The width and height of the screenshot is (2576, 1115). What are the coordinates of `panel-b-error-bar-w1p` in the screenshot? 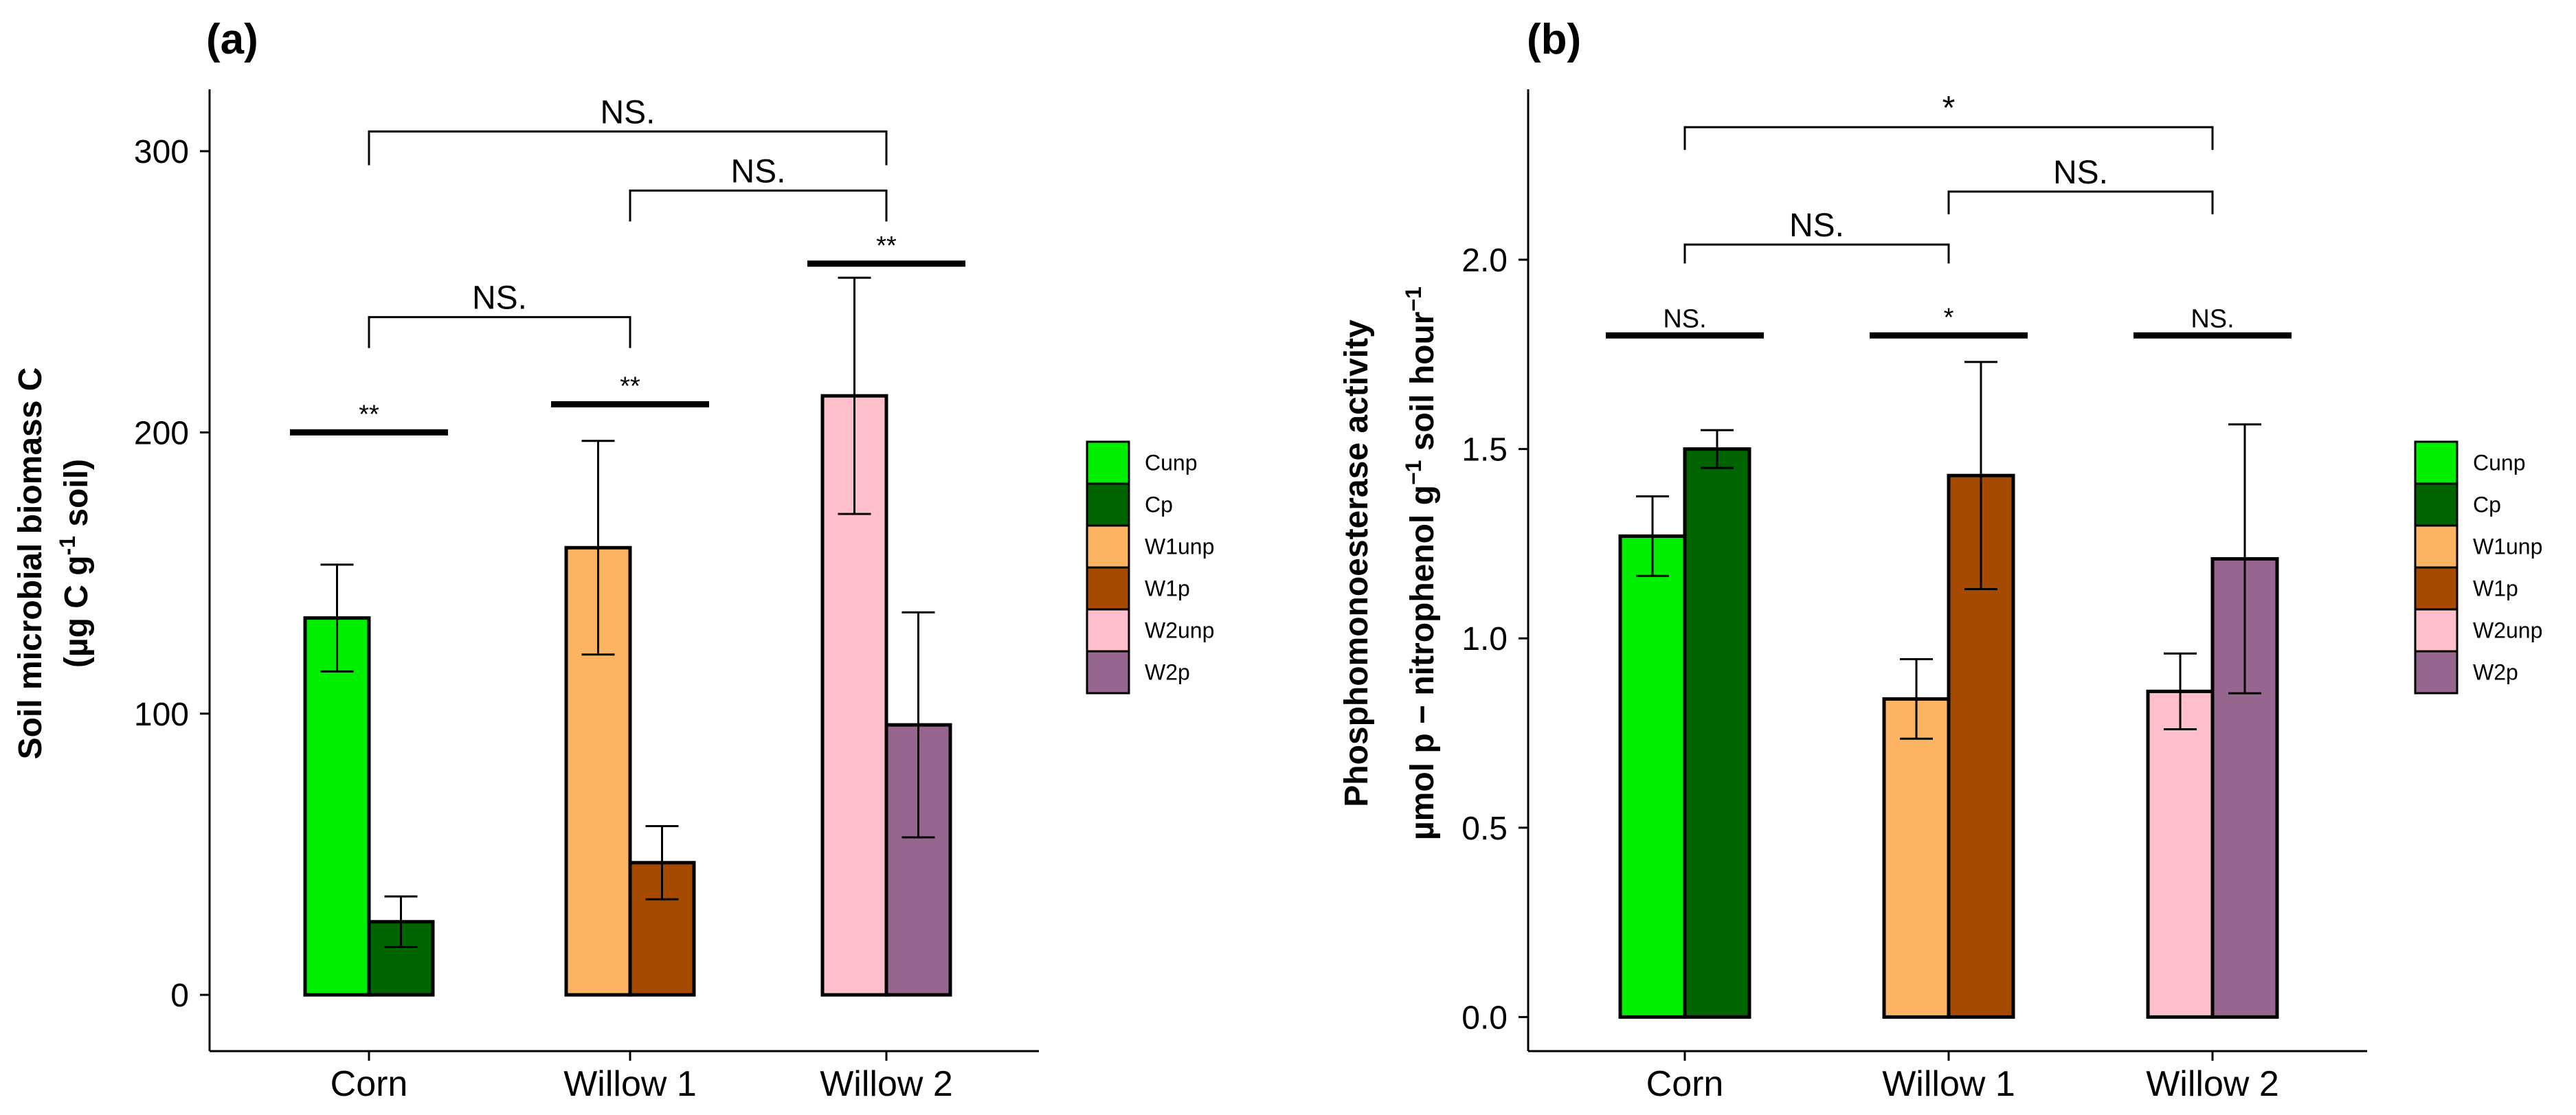 It's located at (1980, 476).